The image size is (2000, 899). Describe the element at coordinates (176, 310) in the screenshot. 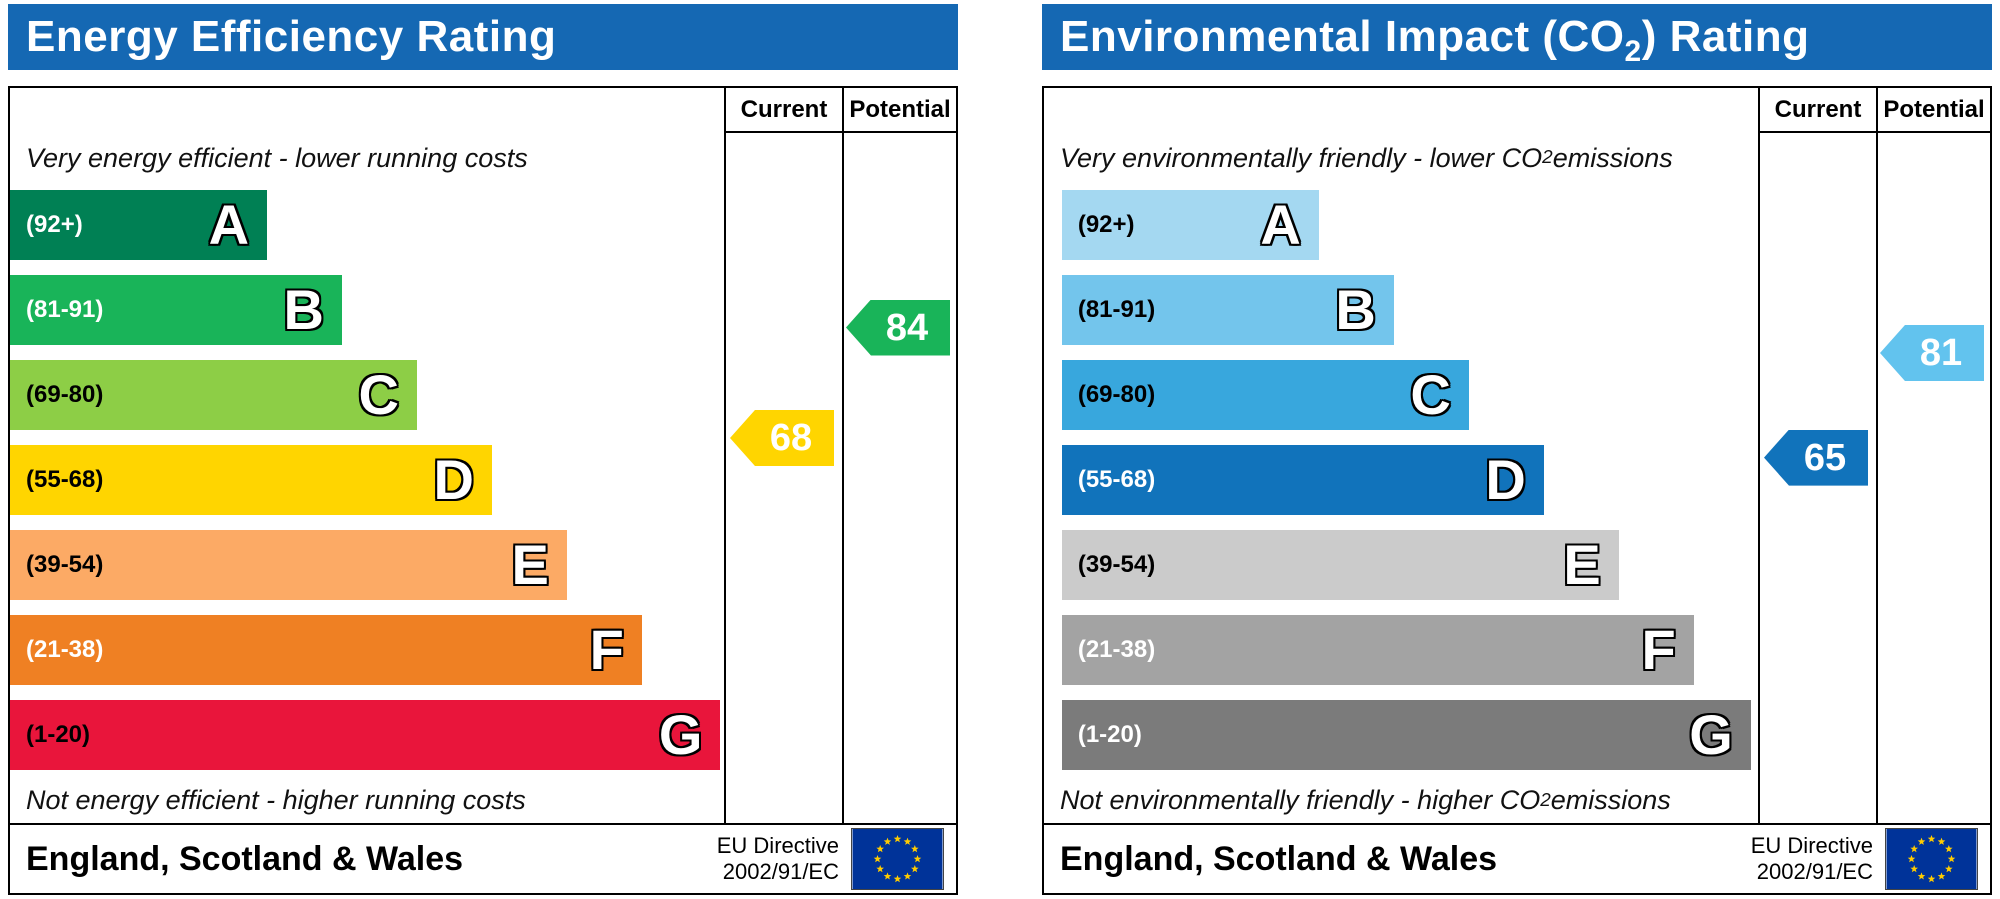

I see `band-bar-b: (81-91) B` at that location.